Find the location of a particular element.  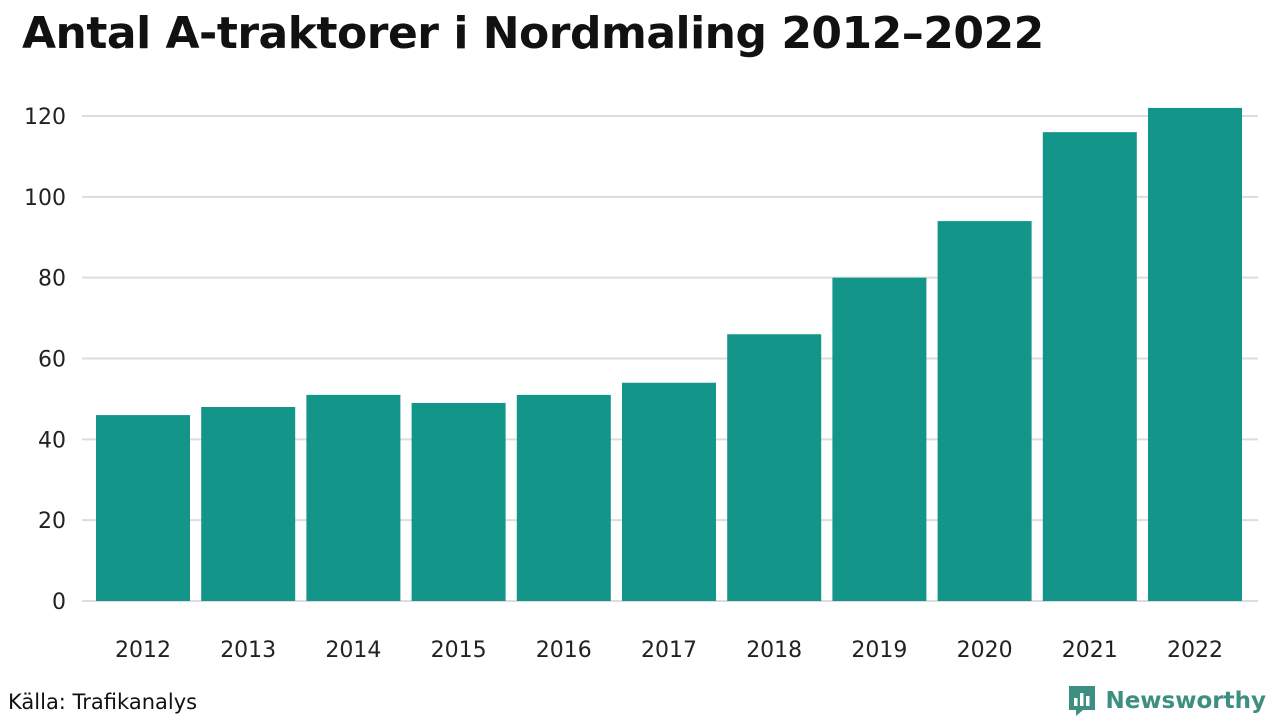

chart-title: Antal A-traktorer i Nordmaling 2012–2022 is located at coordinates (533, 33).